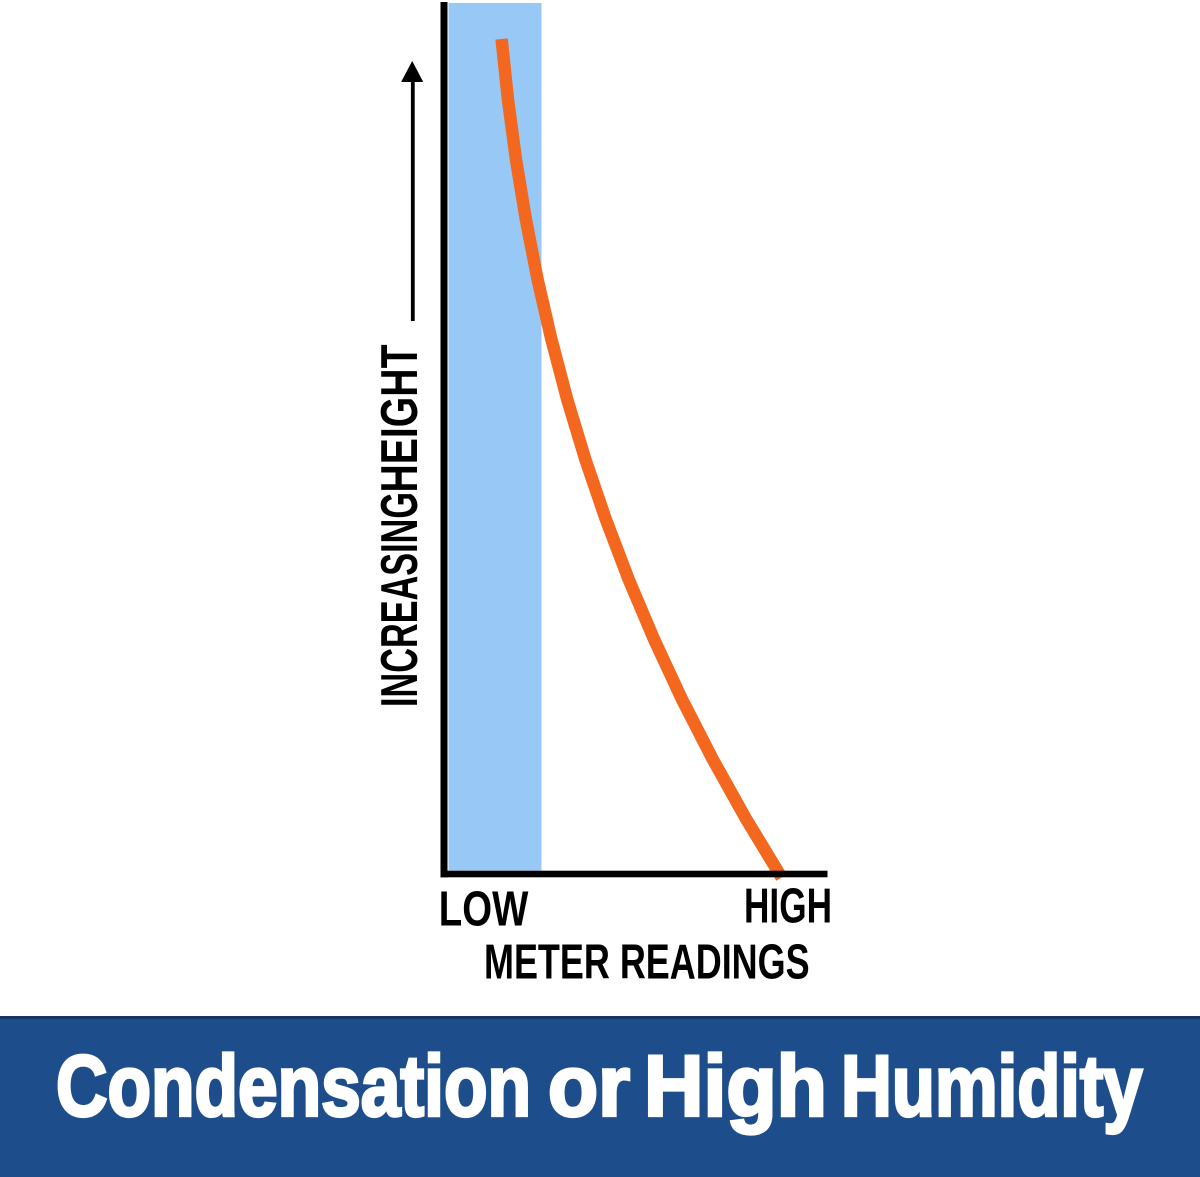 Image resolution: width=1200 pixels, height=1177 pixels. What do you see at coordinates (484, 908) in the screenshot?
I see `svg-text: LOW` at bounding box center [484, 908].